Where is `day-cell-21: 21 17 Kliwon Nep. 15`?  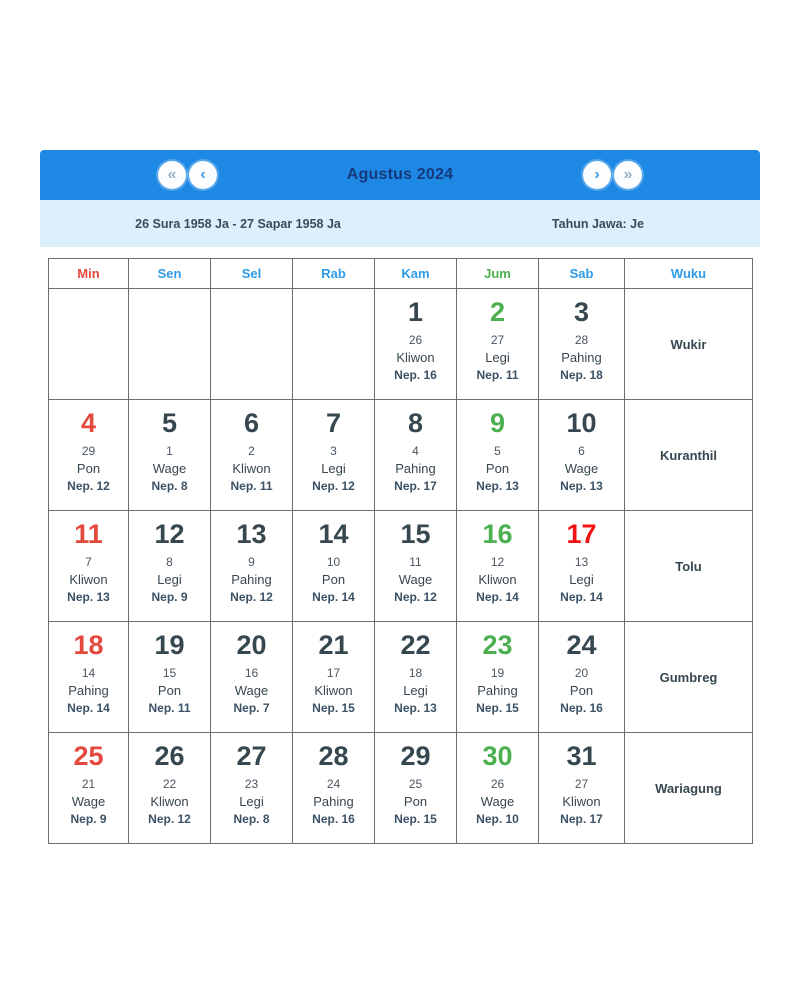 day-cell-21: 21 17 Kliwon Nep. 15 is located at coordinates (333, 677).